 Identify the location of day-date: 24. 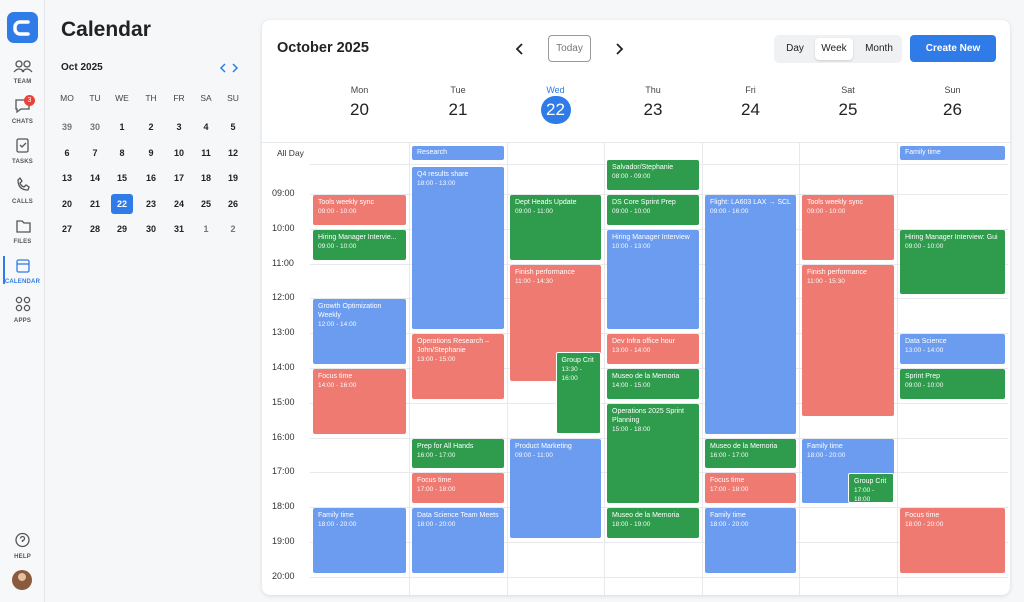
(750, 109).